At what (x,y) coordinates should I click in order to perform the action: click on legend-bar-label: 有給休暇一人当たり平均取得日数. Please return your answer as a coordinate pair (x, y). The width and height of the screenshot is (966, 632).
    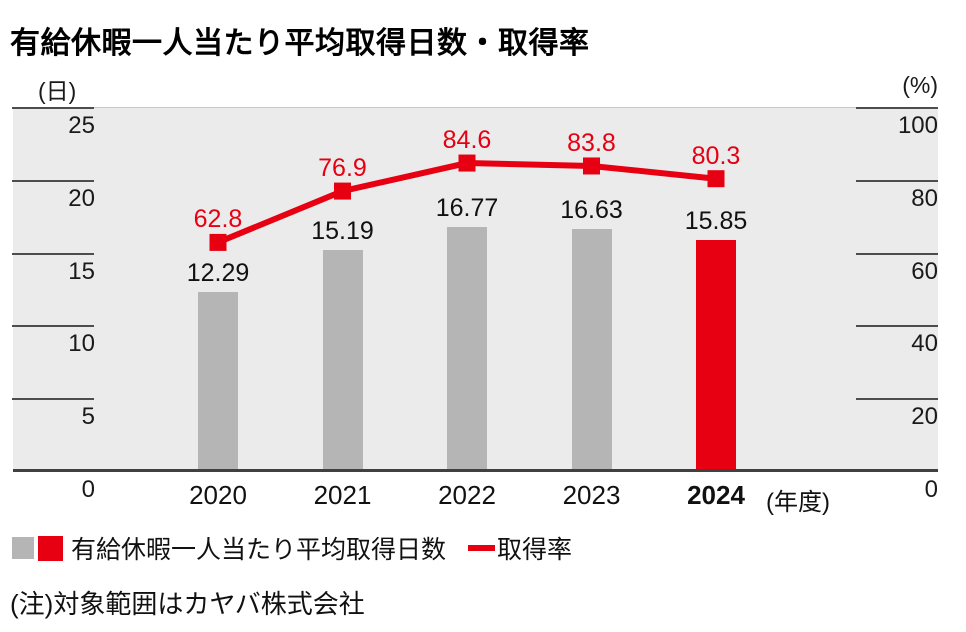
    Looking at the image, I should click on (259, 550).